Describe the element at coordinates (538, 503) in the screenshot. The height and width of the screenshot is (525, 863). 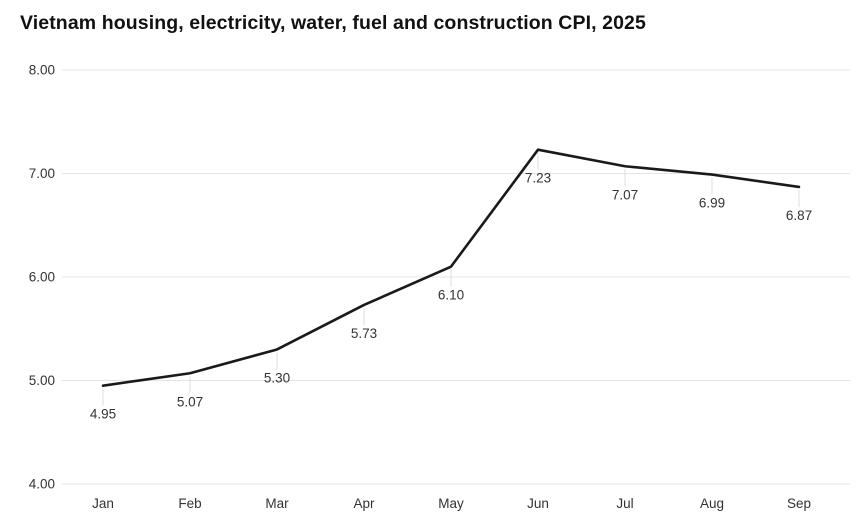
I see `x-tick-label: Jun` at that location.